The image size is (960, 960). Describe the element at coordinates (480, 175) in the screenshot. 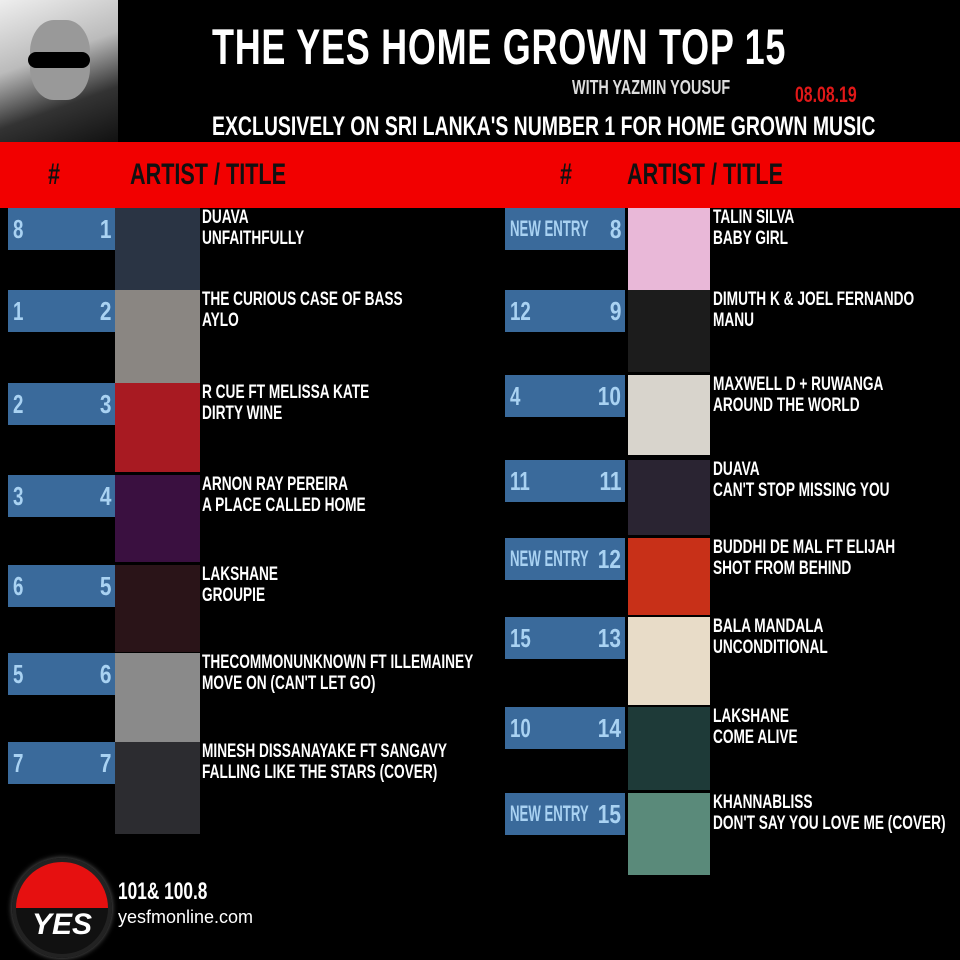

I see `header-band` at that location.